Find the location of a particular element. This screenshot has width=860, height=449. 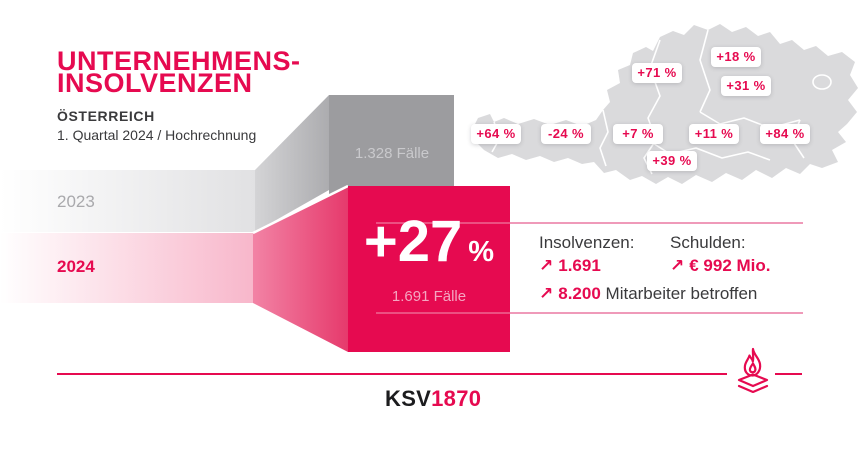

map-change-badge: +84 % is located at coordinates (785, 134).